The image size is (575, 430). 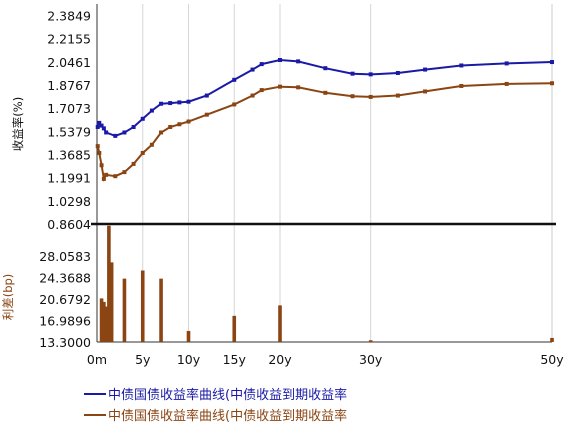 What do you see at coordinates (65, 256) in the screenshot?
I see `y-tick-label: 28.0583` at bounding box center [65, 256].